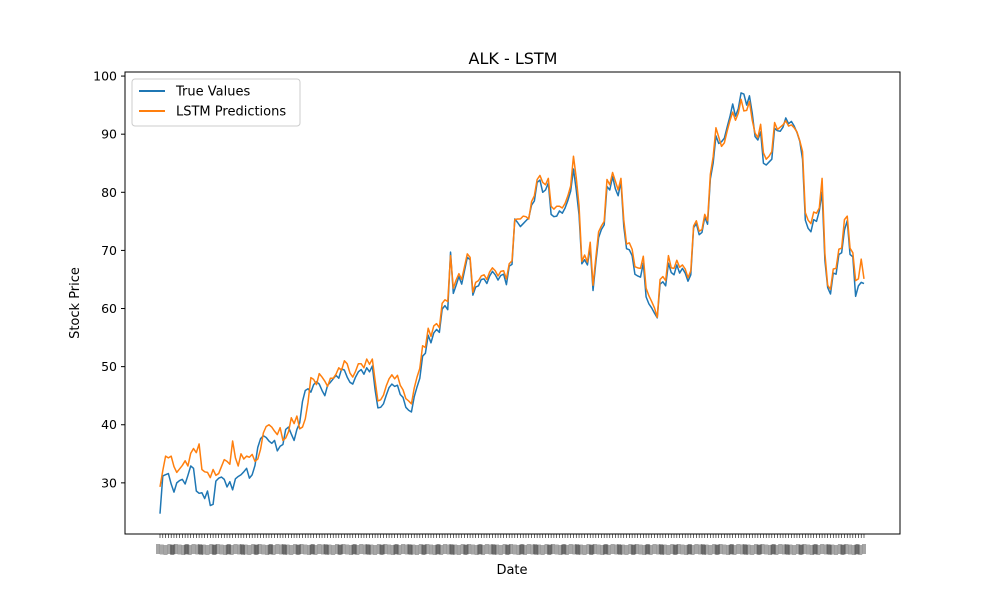 Image resolution: width=1000 pixels, height=600 pixels. What do you see at coordinates (511, 570) in the screenshot?
I see `x-axis-label: Date` at bounding box center [511, 570].